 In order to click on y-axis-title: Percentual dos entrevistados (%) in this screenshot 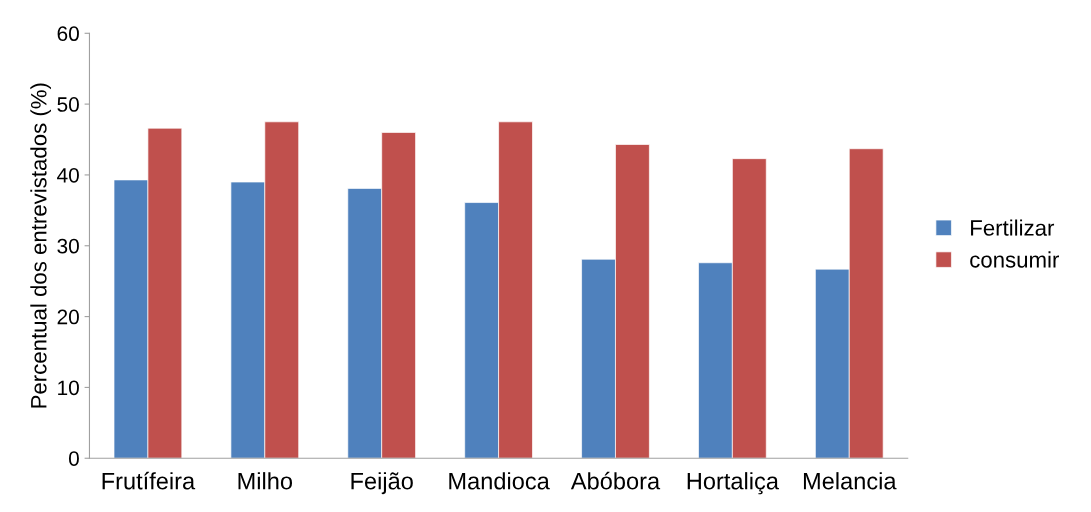, I will do `click(40, 245)`.